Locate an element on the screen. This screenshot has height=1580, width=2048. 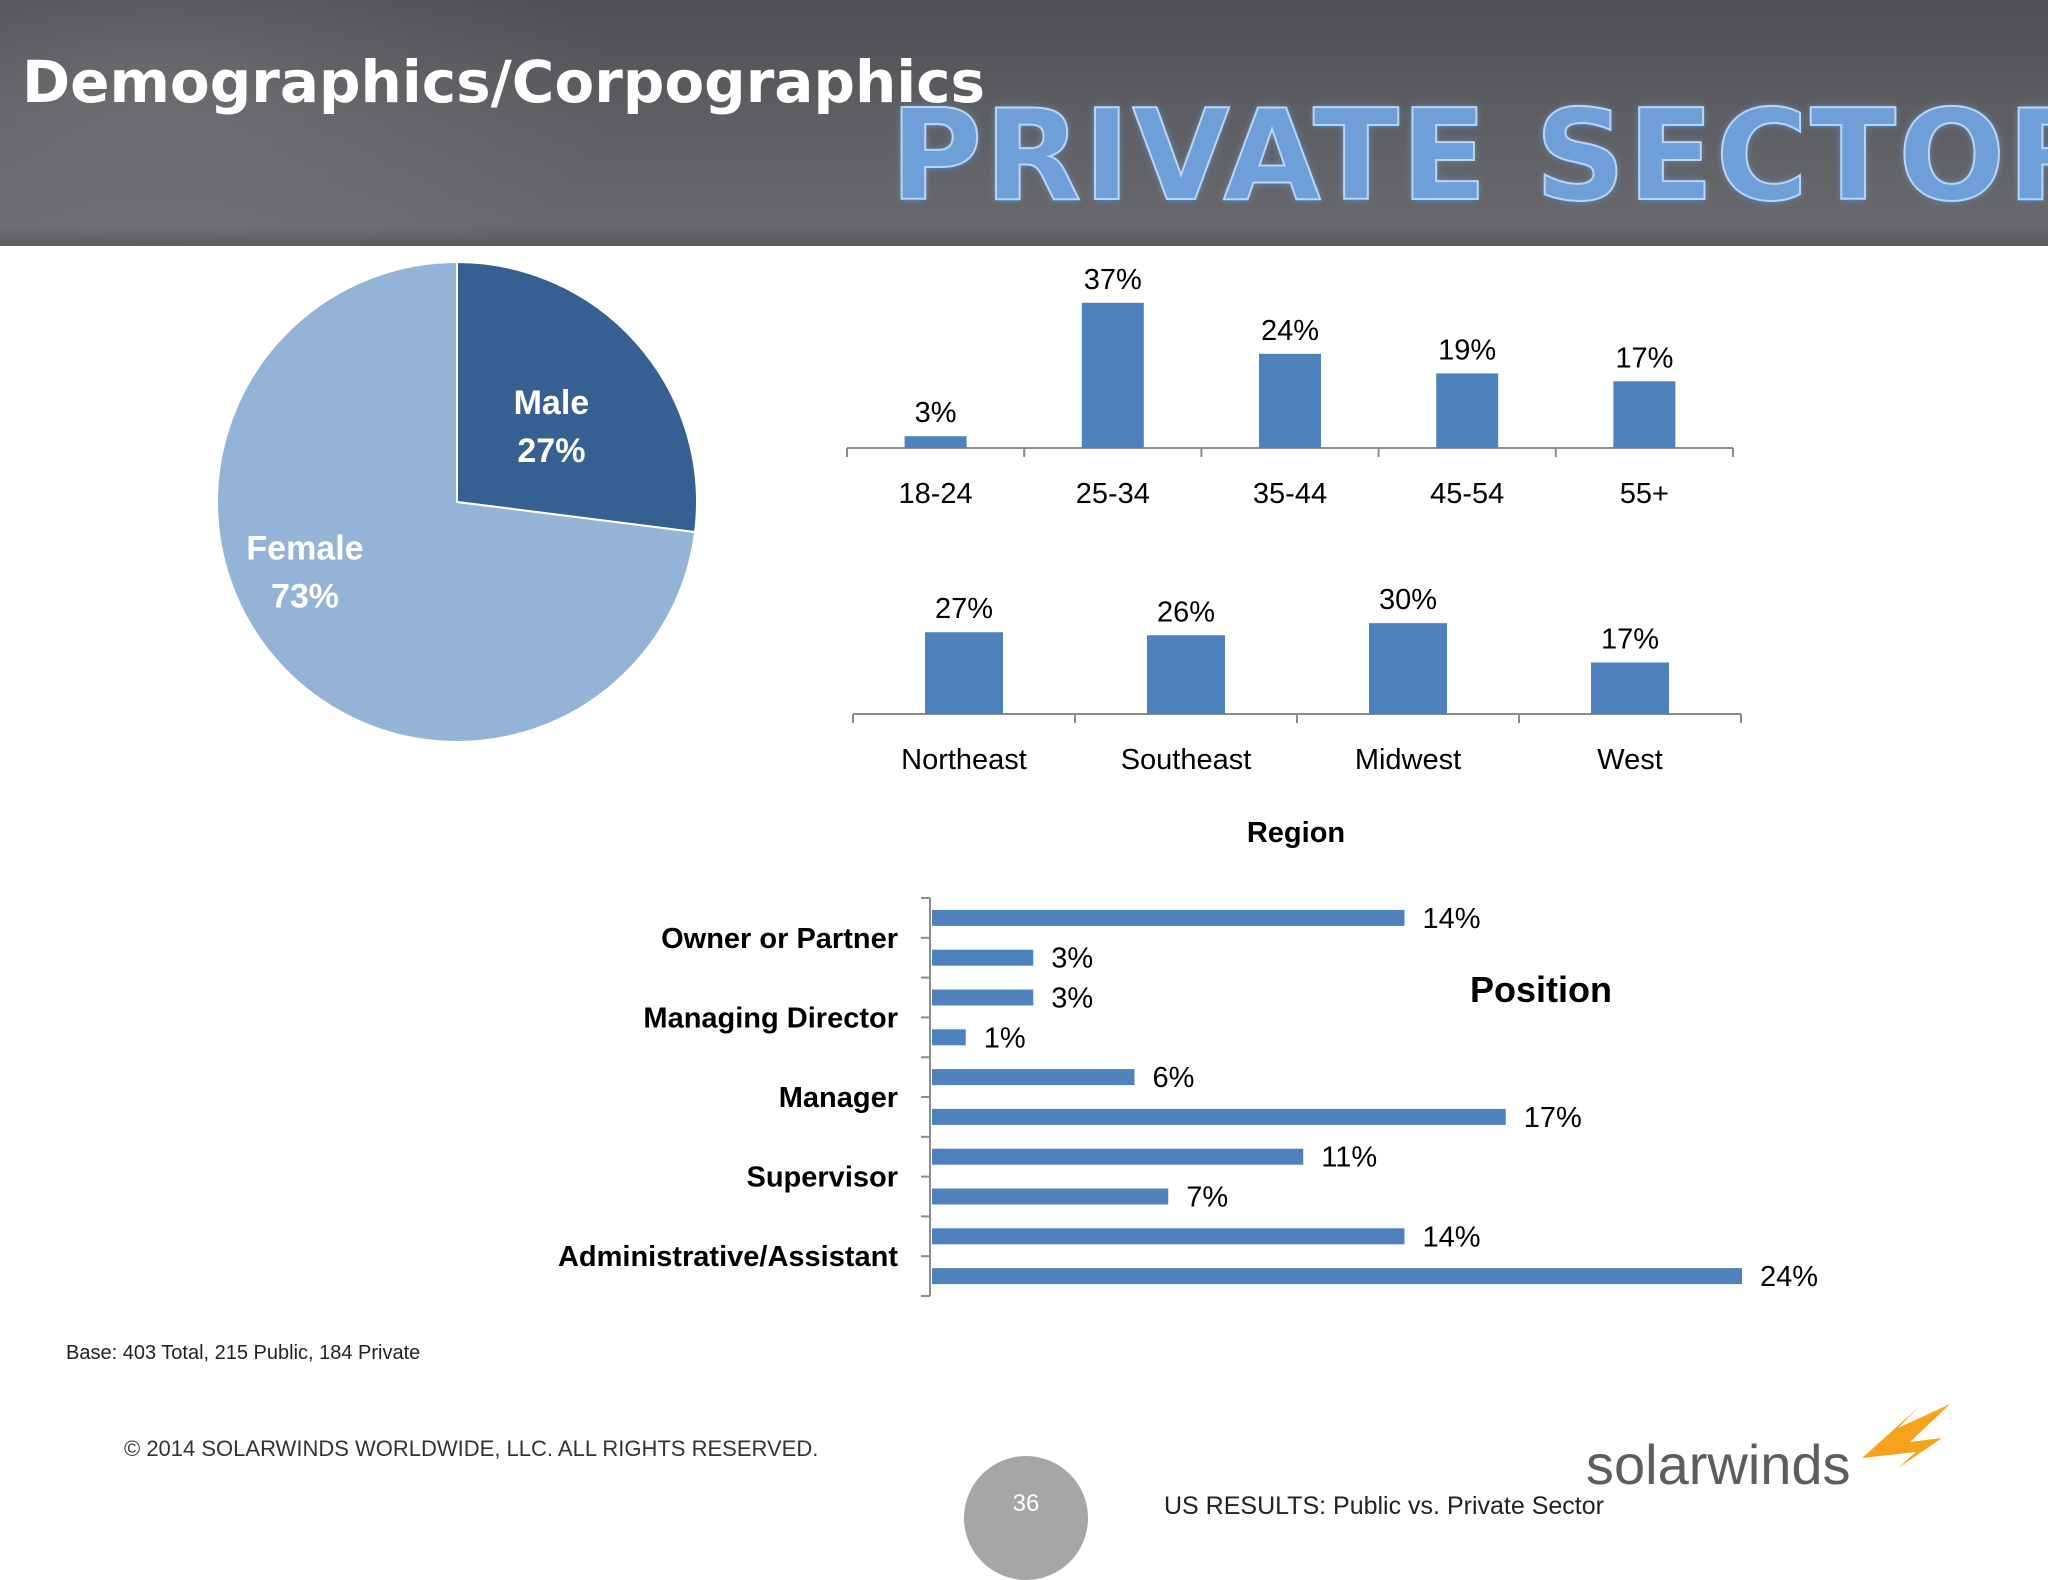
position-category-label: Owner or Partner is located at coordinates (779, 939).